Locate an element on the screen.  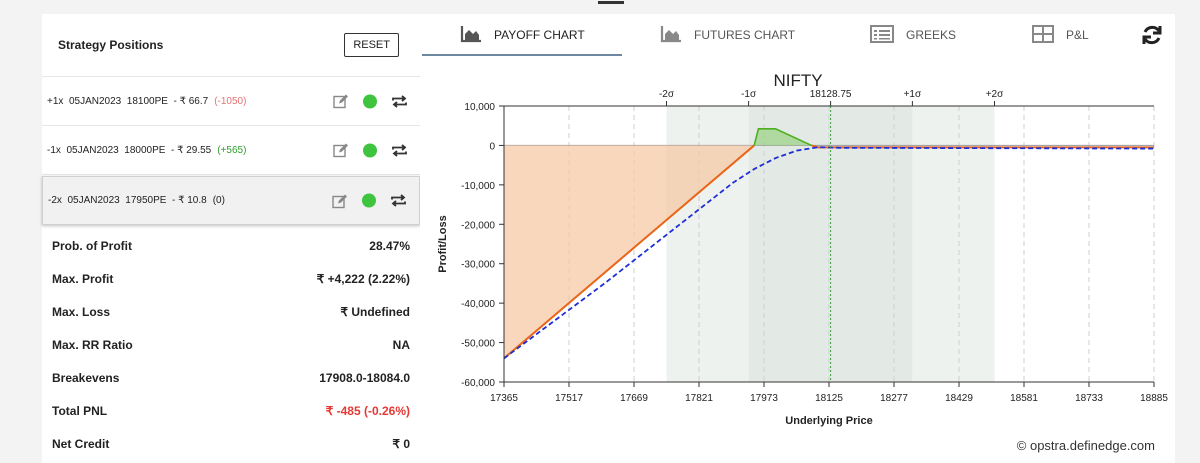
x-tick-label: 17365 is located at coordinates (504, 398).